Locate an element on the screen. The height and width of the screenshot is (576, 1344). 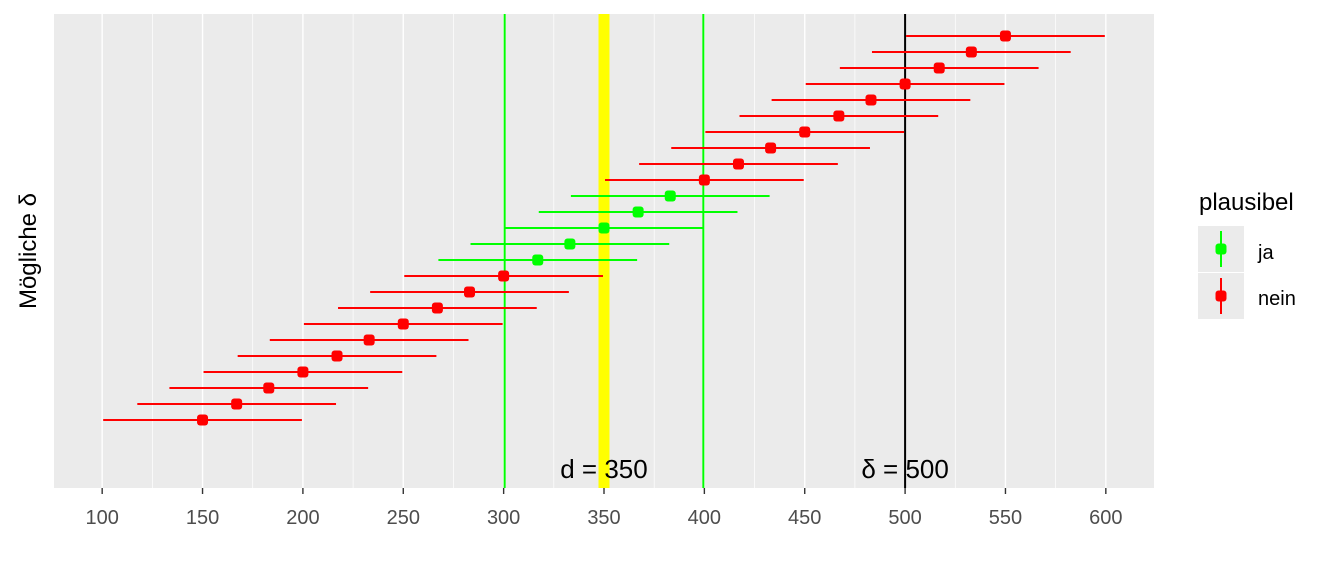
legend-title: plausibel is located at coordinates (1246, 202).